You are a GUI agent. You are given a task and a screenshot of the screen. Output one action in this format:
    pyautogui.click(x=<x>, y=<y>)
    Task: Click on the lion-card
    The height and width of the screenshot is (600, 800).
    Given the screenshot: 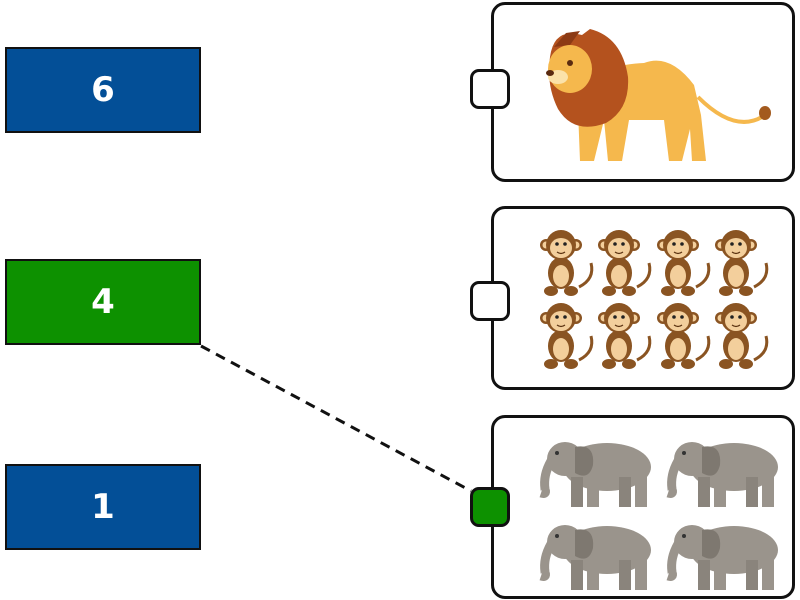 What is the action you would take?
    pyautogui.click(x=643, y=92)
    